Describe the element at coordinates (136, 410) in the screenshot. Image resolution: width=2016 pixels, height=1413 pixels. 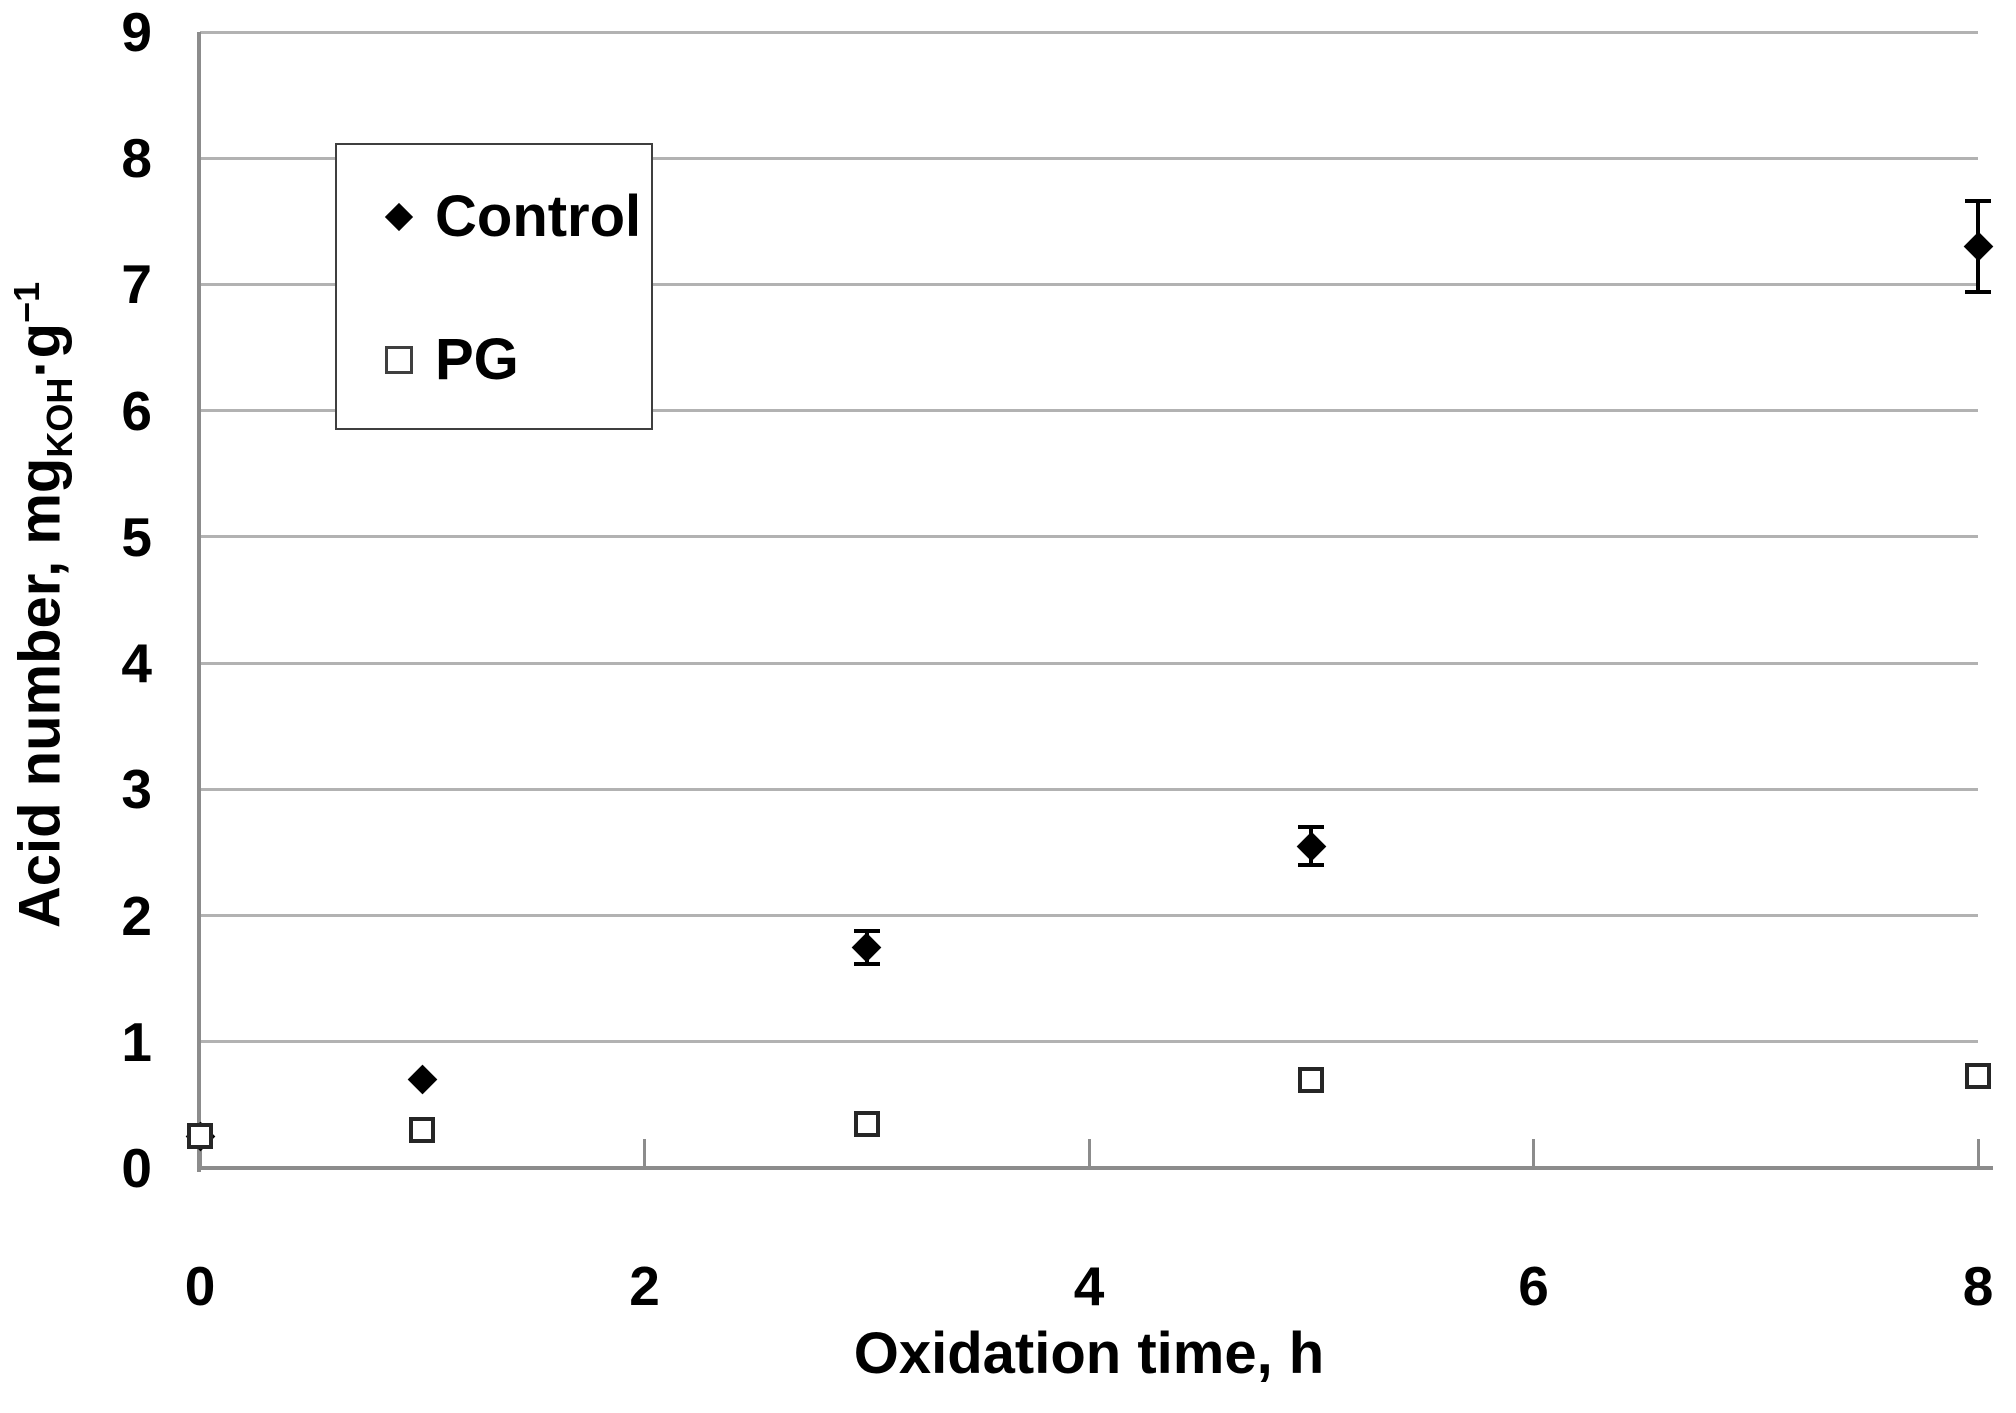
I see `y-tick-label: 6` at that location.